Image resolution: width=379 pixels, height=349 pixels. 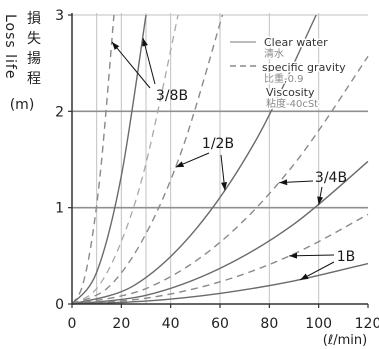 I want to click on y-axis-title-en: Loss life, so click(x=10, y=46).